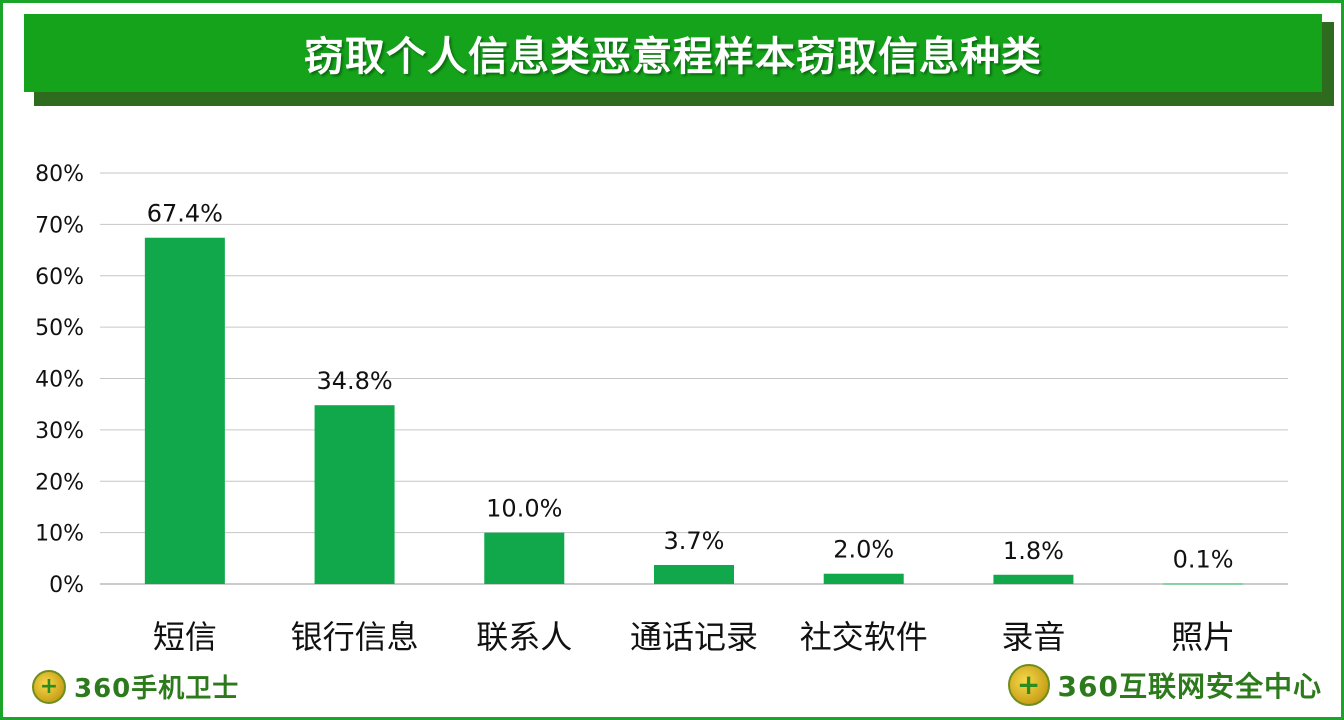 The width and height of the screenshot is (1344, 720). I want to click on data-label: 34.8%, so click(354, 381).